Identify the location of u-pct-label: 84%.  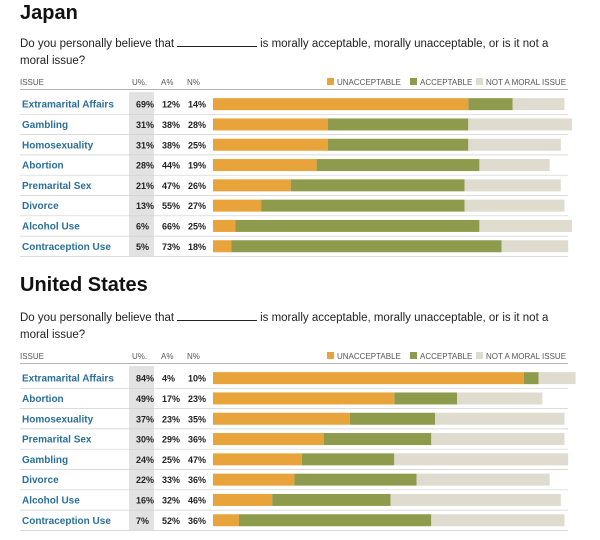
(145, 379).